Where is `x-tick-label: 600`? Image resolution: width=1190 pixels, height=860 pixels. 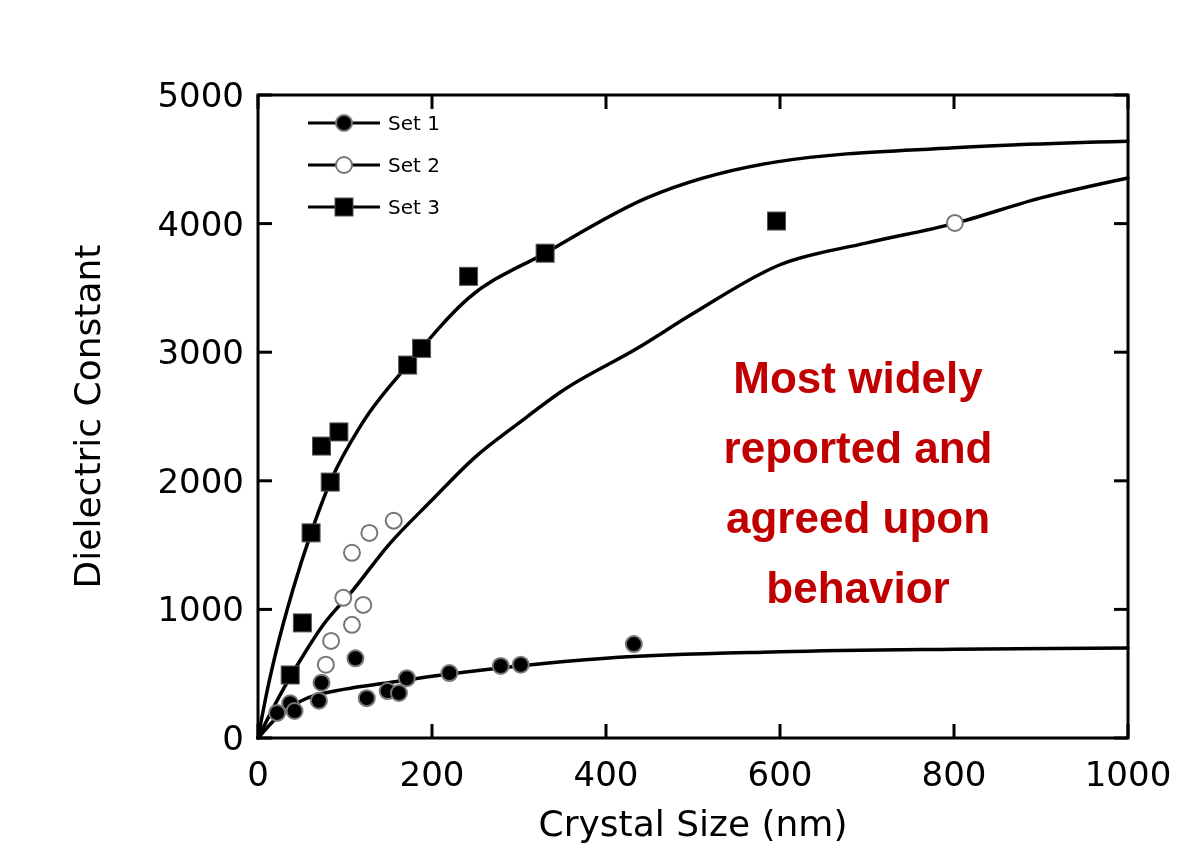
x-tick-label: 600 is located at coordinates (780, 774).